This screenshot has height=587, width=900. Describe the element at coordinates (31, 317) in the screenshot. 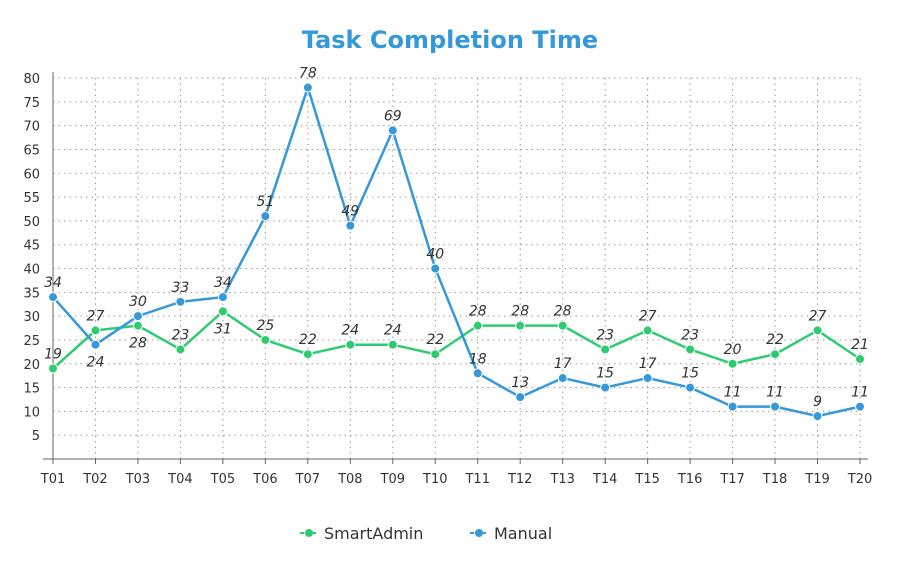

I see `y-tick-label: 30` at that location.